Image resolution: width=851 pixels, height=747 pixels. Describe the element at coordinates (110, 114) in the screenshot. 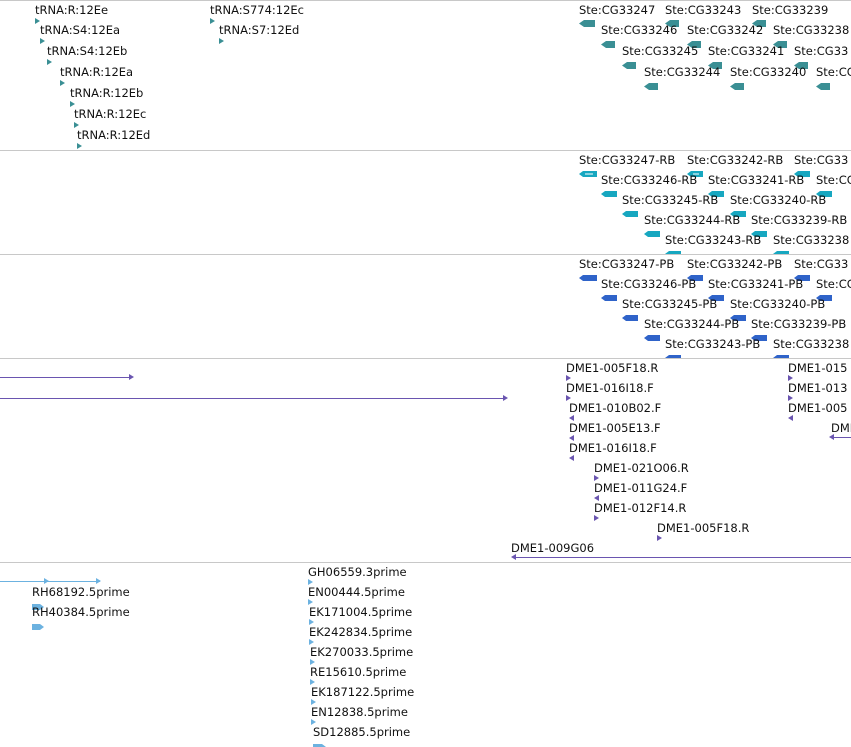

I see `feature-label: tRNA:R:12Ec` at that location.